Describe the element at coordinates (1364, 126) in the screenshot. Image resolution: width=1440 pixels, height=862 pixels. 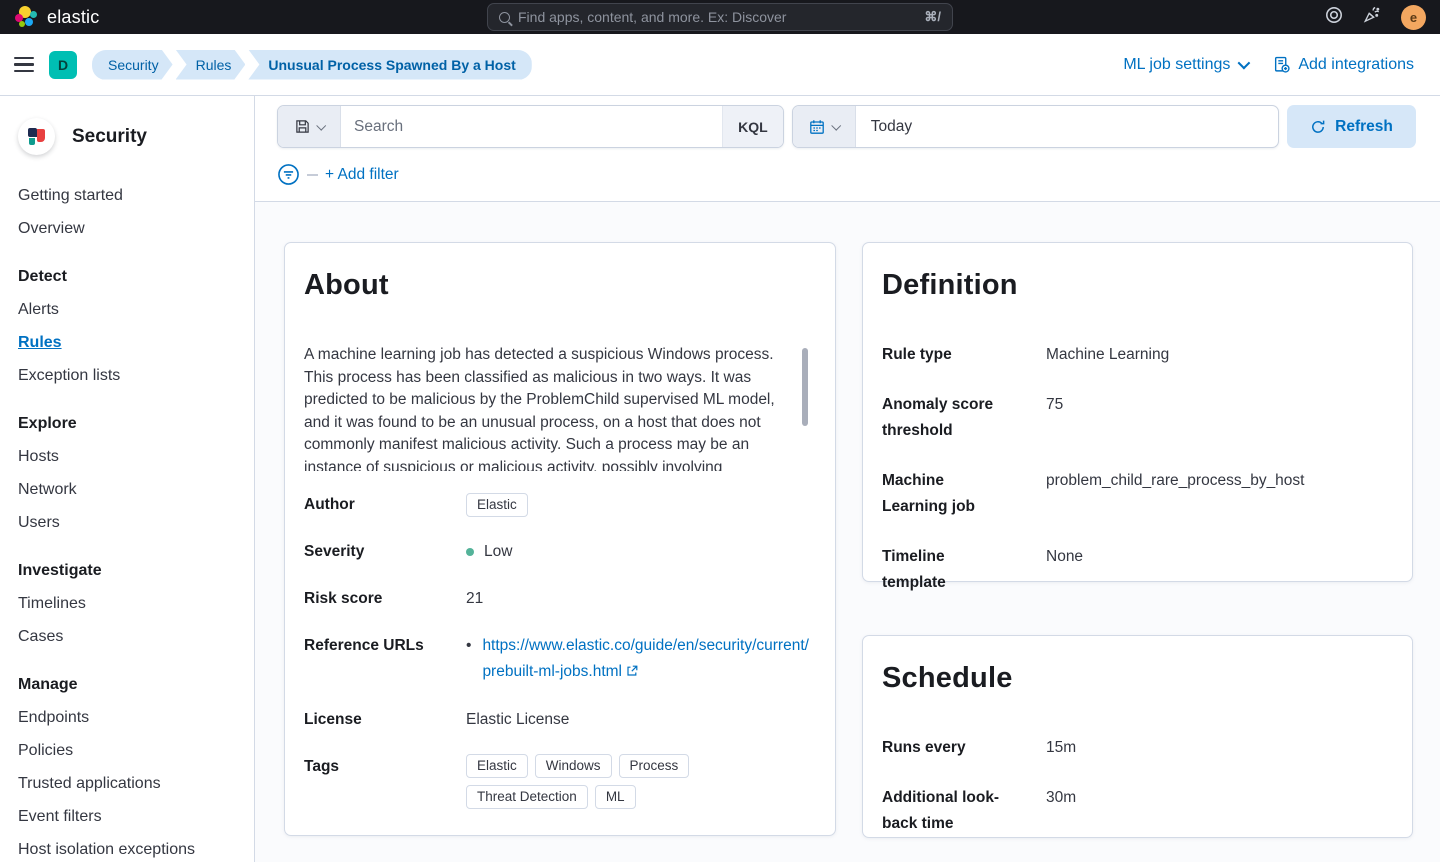
I see `refresh-label: Refresh` at that location.